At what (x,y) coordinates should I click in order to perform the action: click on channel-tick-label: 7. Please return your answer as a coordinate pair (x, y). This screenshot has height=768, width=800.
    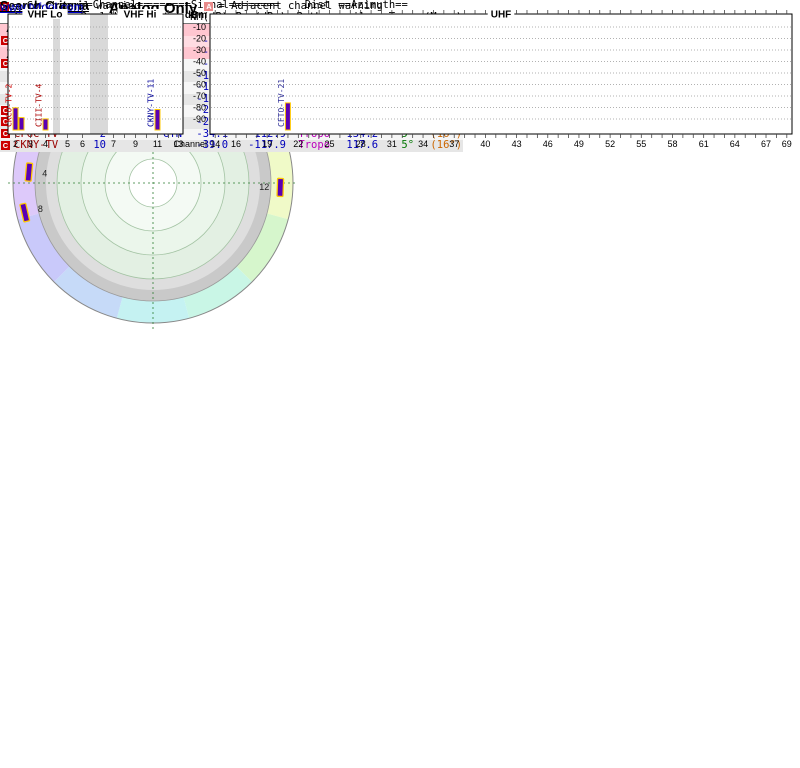
    Looking at the image, I should click on (113, 144).